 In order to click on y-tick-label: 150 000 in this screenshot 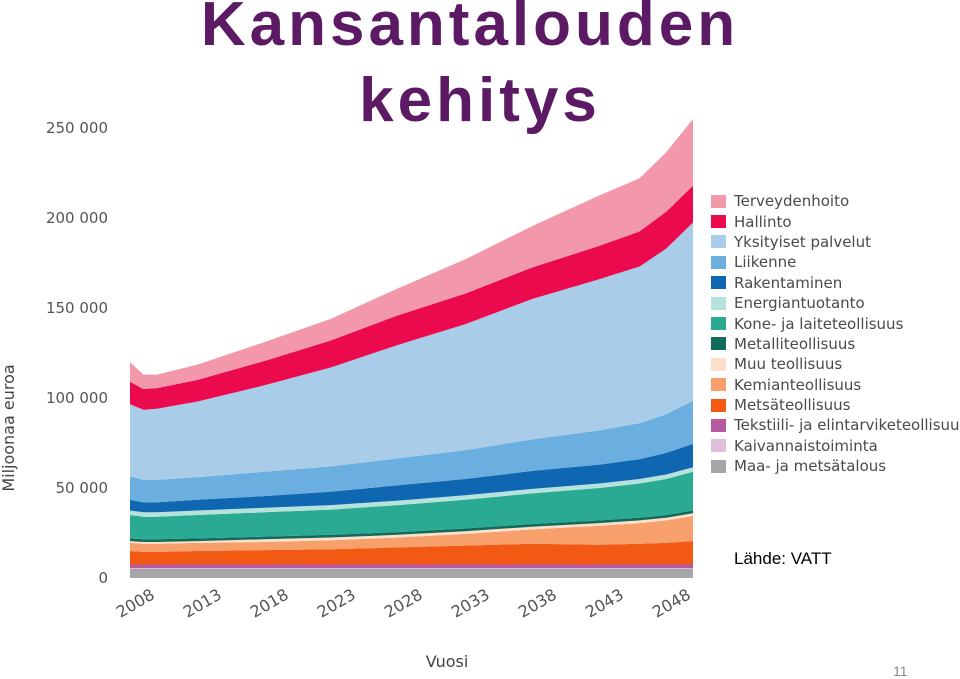, I will do `click(77, 308)`.